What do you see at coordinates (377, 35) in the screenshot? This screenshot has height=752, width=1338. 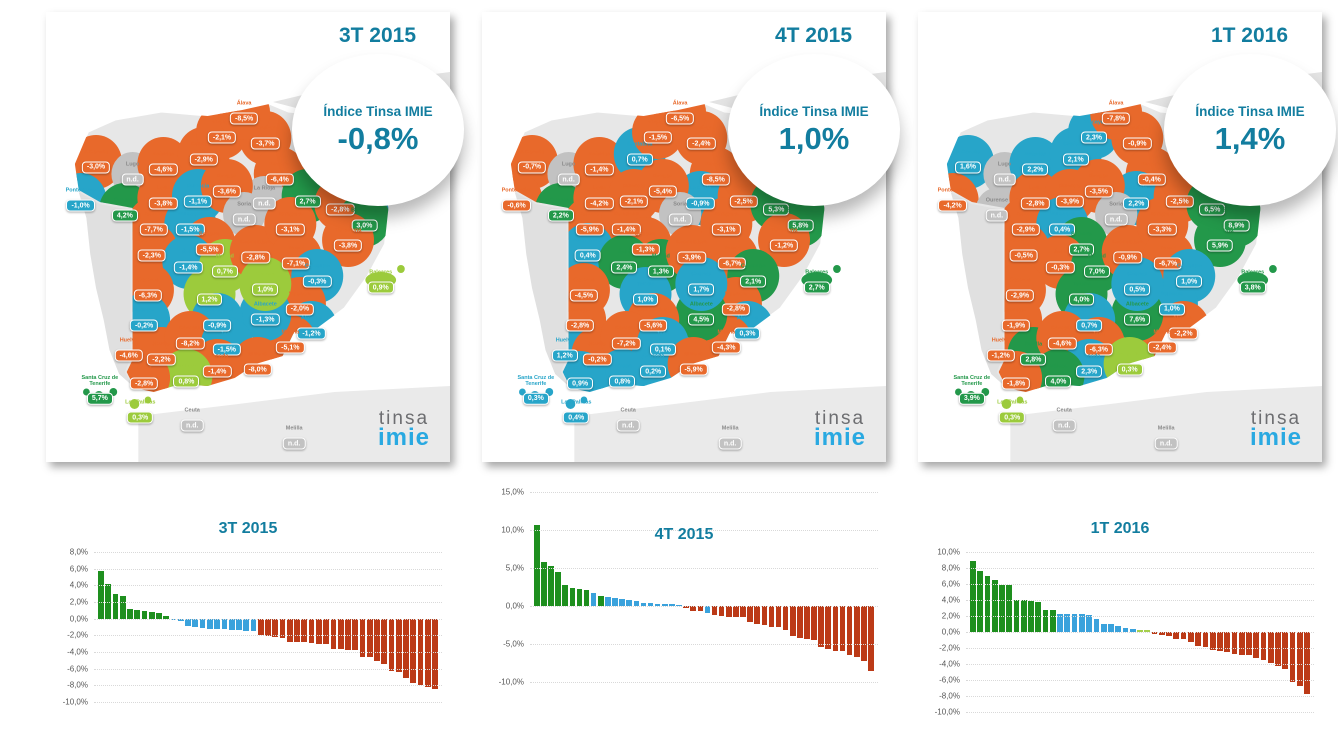 I see `map-quarter-title: 3T 2015` at bounding box center [377, 35].